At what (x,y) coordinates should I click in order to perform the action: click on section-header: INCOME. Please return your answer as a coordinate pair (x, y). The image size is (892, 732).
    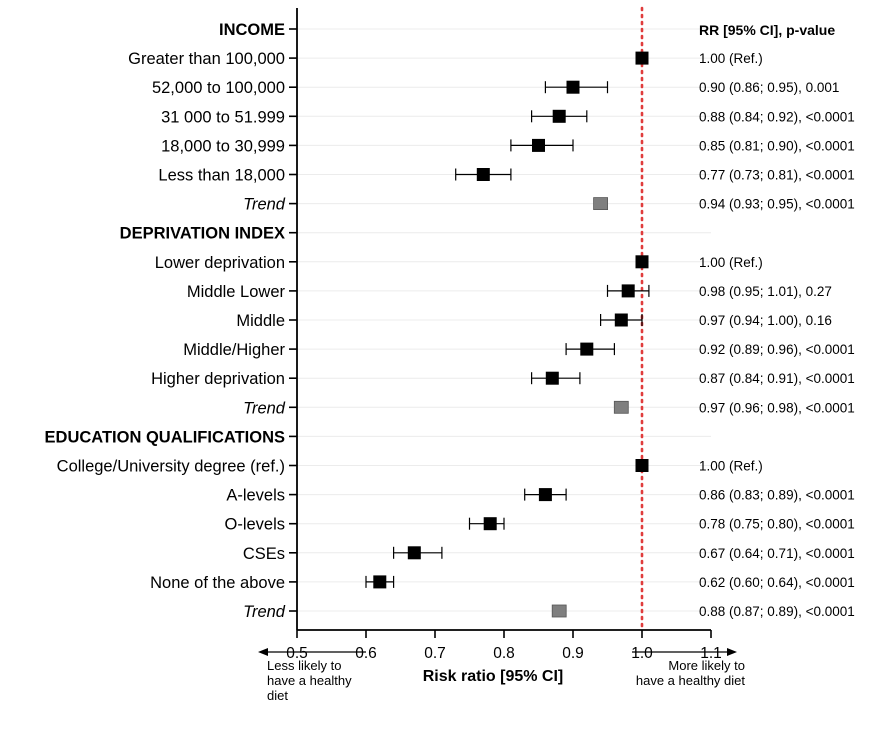
    Looking at the image, I should click on (252, 30).